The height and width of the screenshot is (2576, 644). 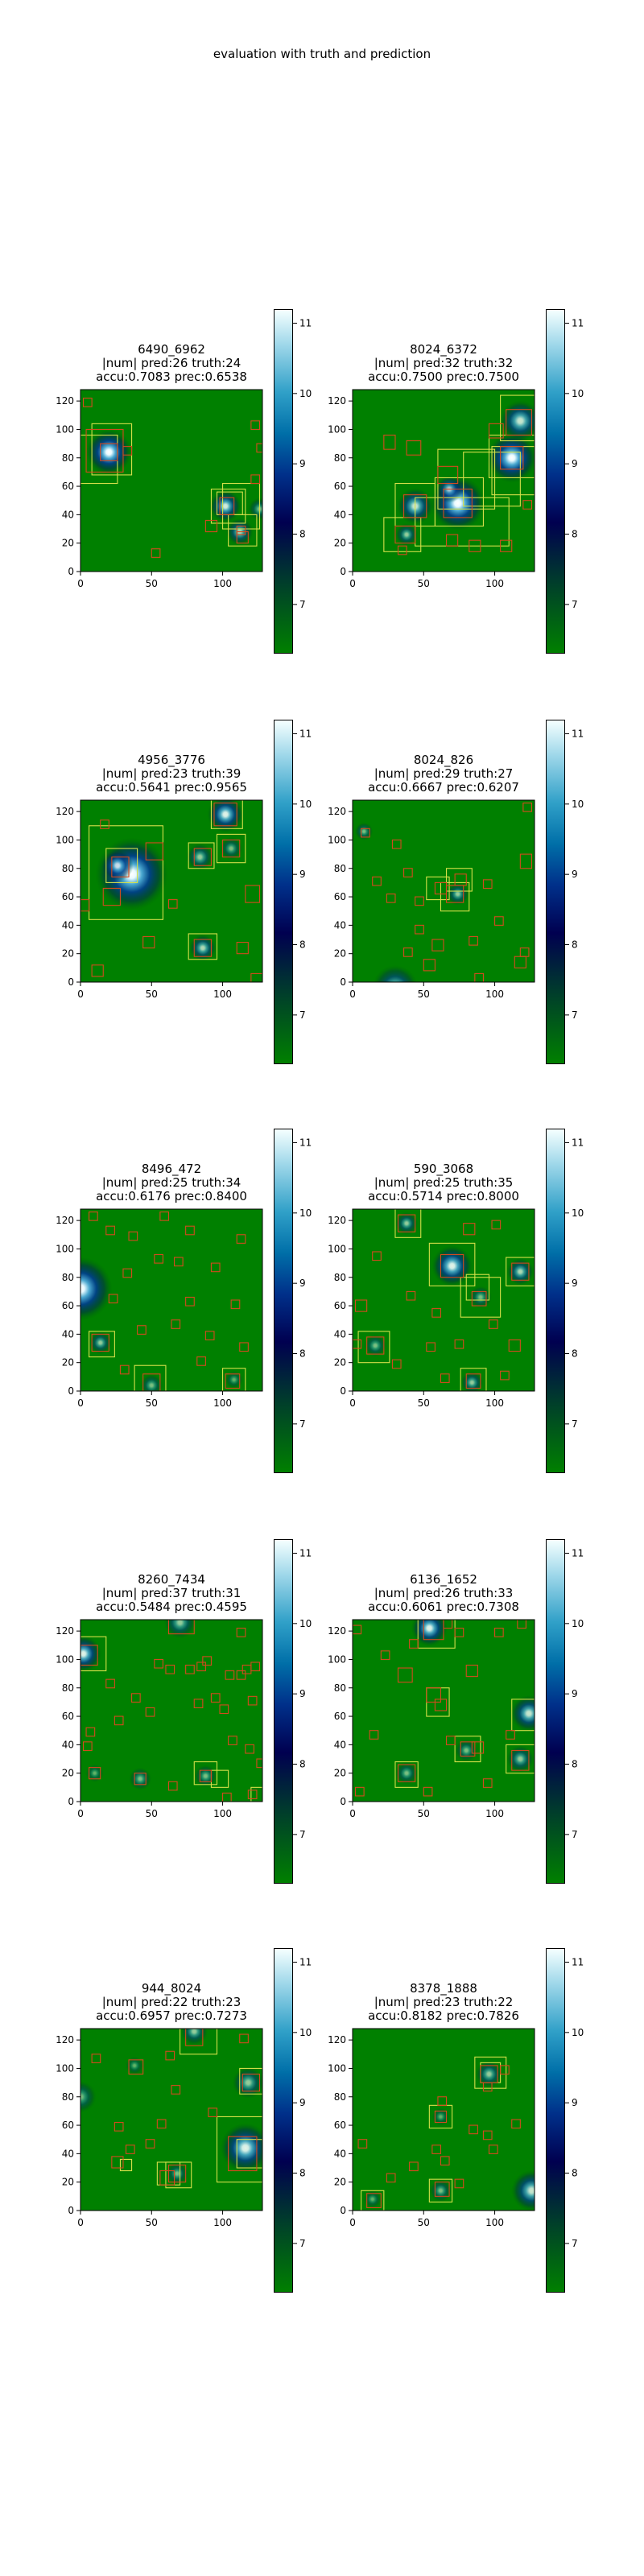 What do you see at coordinates (443, 1196) in the screenshot?
I see `panel-title-line: accu:0.5714 prec:0.8000` at bounding box center [443, 1196].